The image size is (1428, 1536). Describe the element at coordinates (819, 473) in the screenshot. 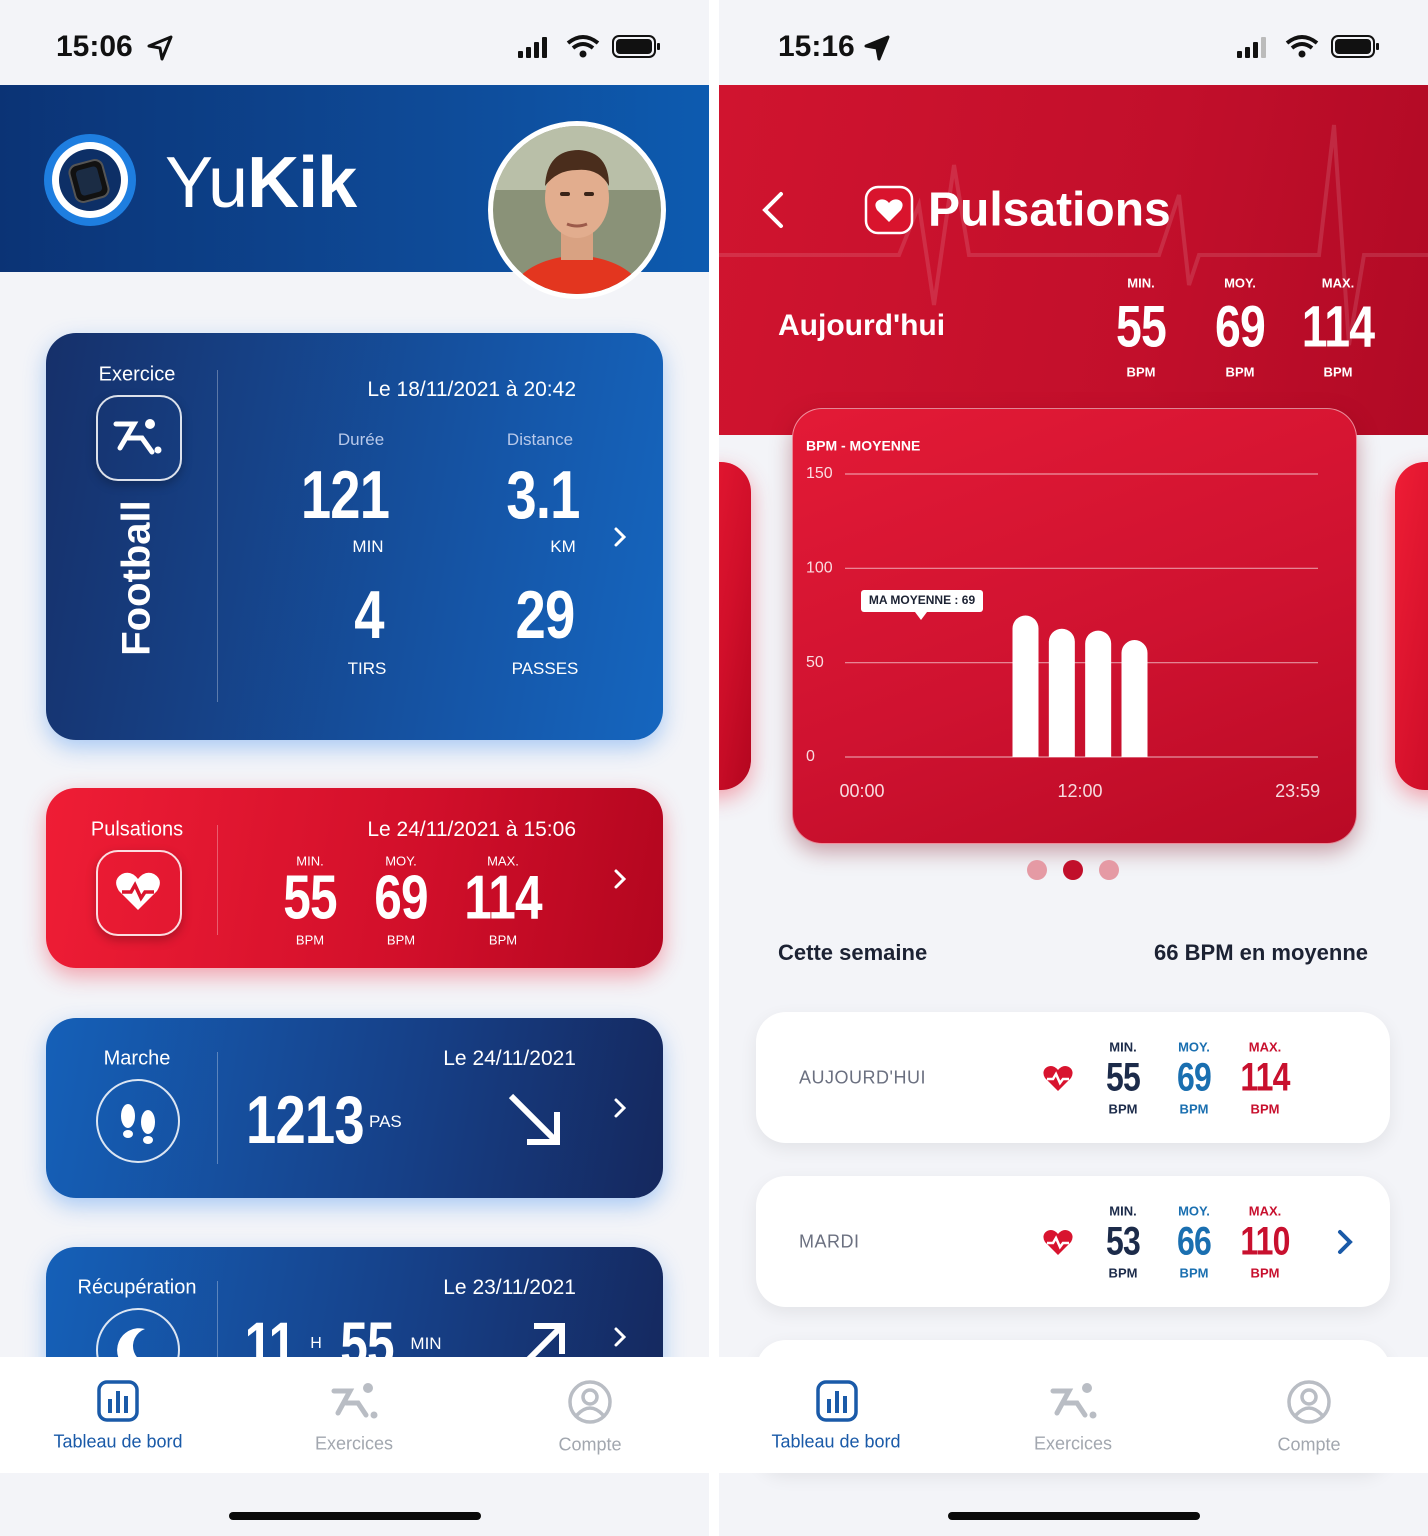

I see `y-tick-label: 150` at that location.